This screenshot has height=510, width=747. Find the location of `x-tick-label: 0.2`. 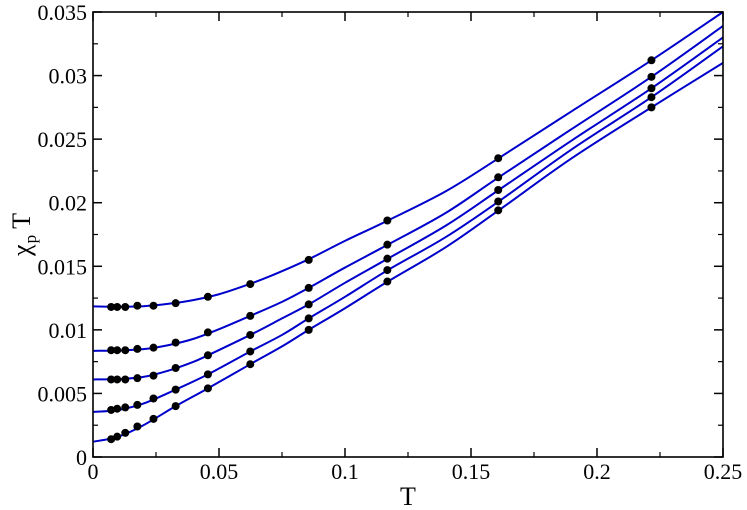

x-tick-label: 0.2 is located at coordinates (597, 471).